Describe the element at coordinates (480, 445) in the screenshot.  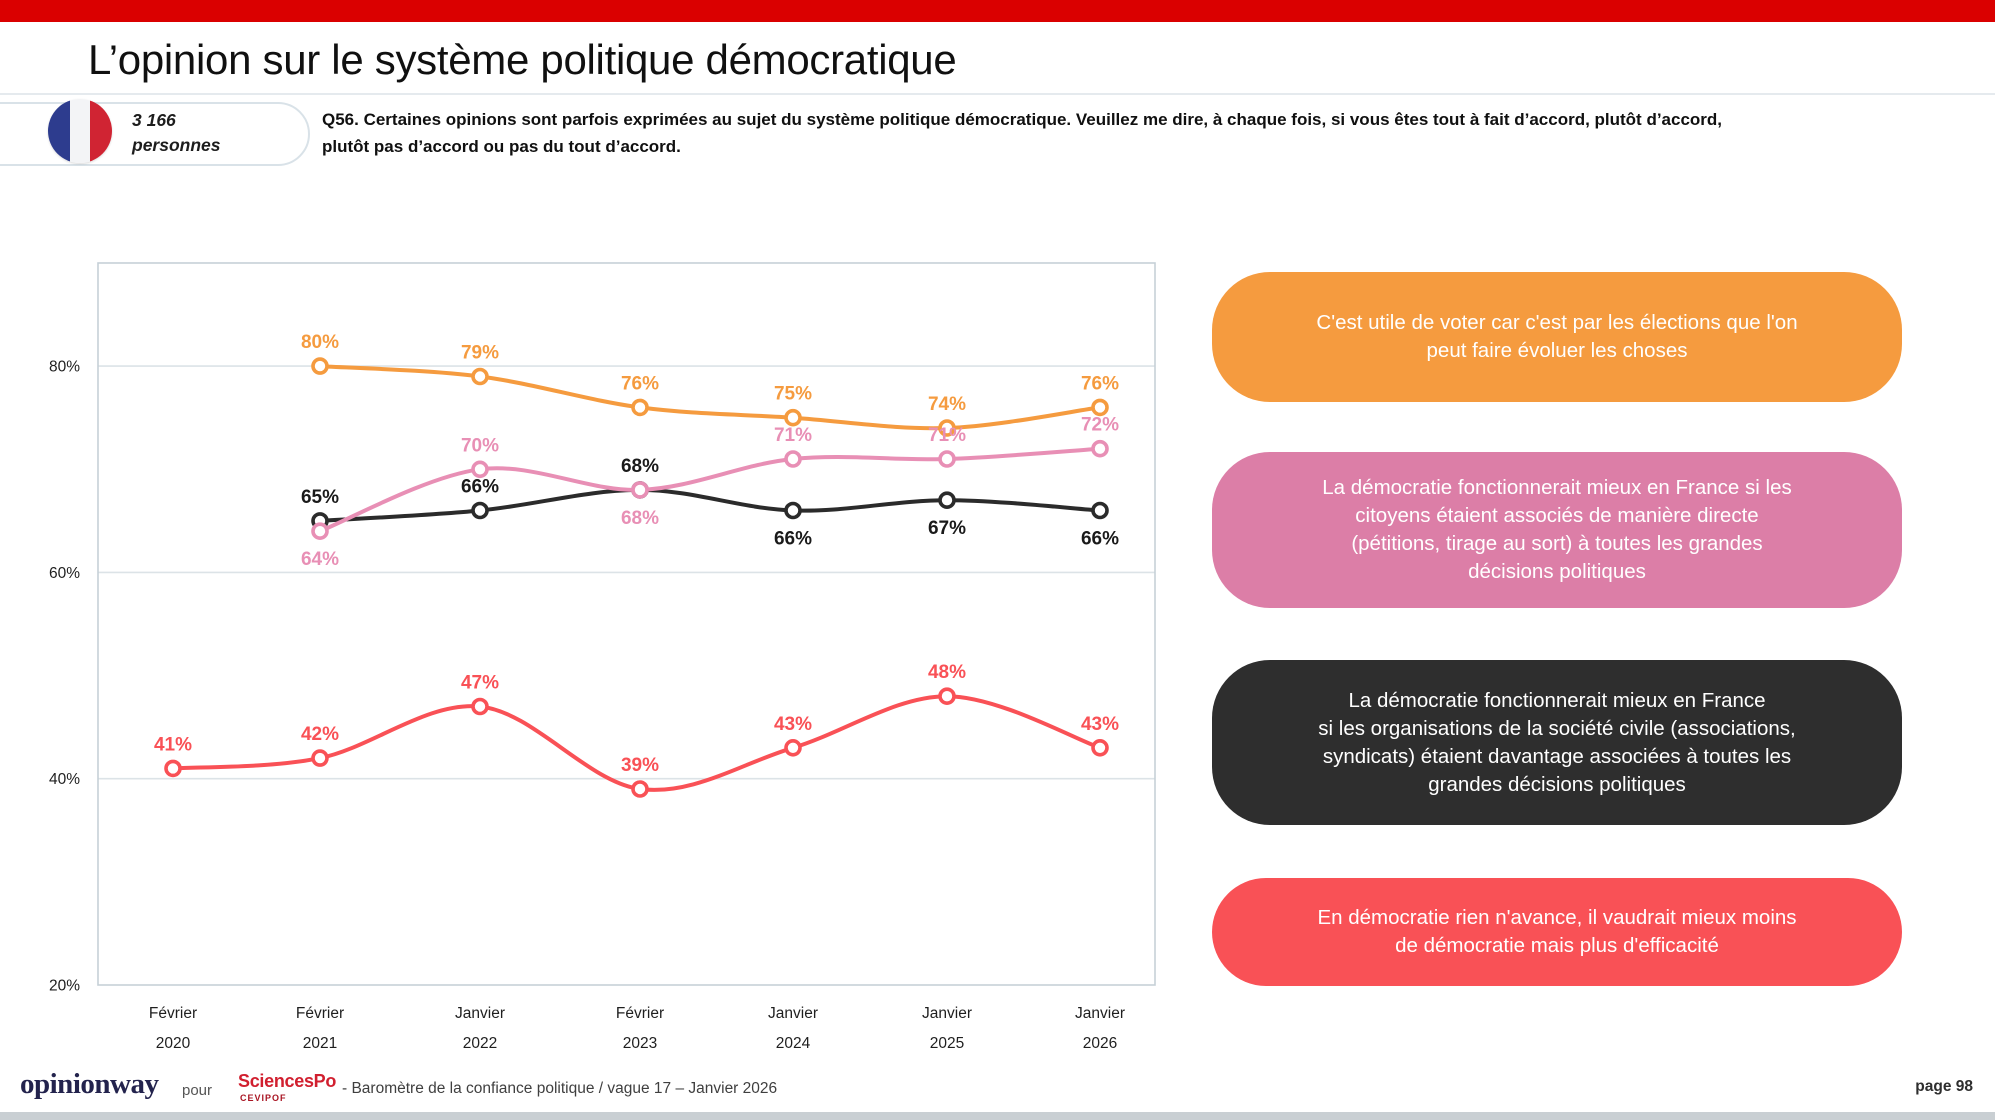
I see `data-label: 70%` at that location.